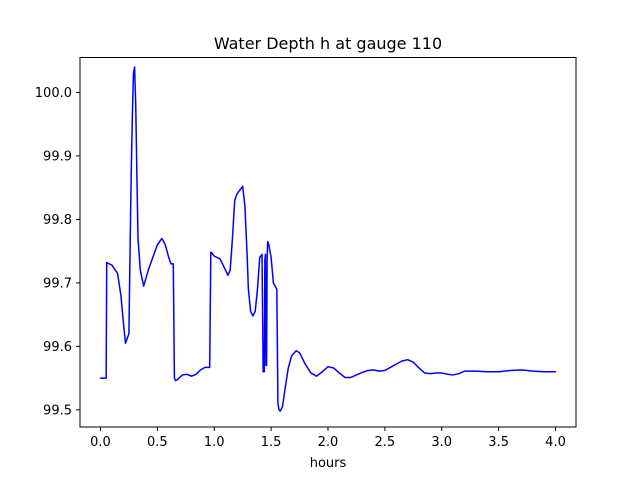 The height and width of the screenshot is (480, 640). I want to click on y-axis: 99.5 99.6 99.7 99.8 99.9 100.0, so click(57, 252).